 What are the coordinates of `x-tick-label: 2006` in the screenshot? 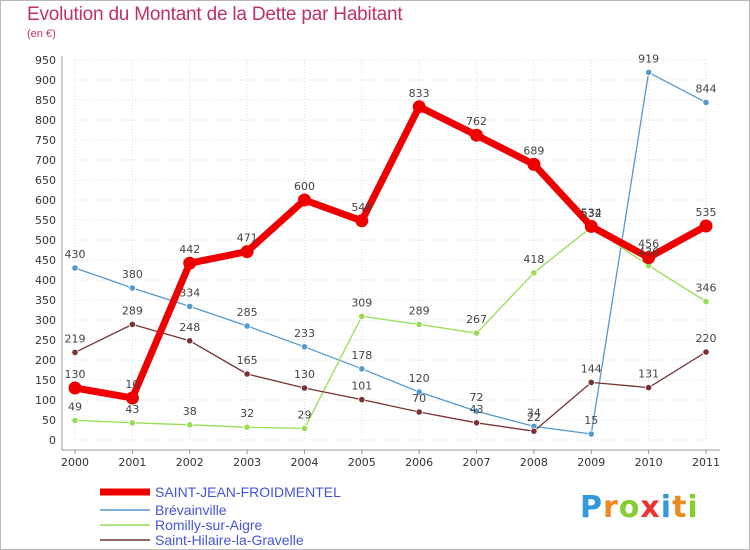 It's located at (419, 462).